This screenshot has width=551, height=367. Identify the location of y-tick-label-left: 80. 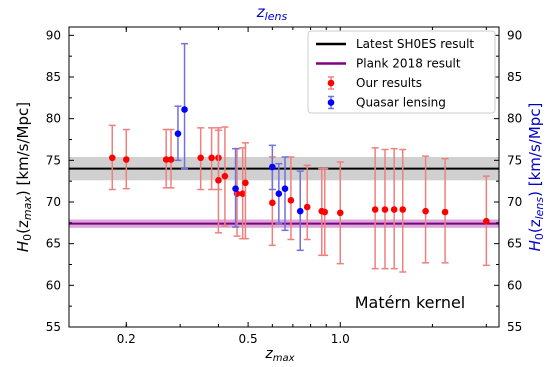
(53, 119).